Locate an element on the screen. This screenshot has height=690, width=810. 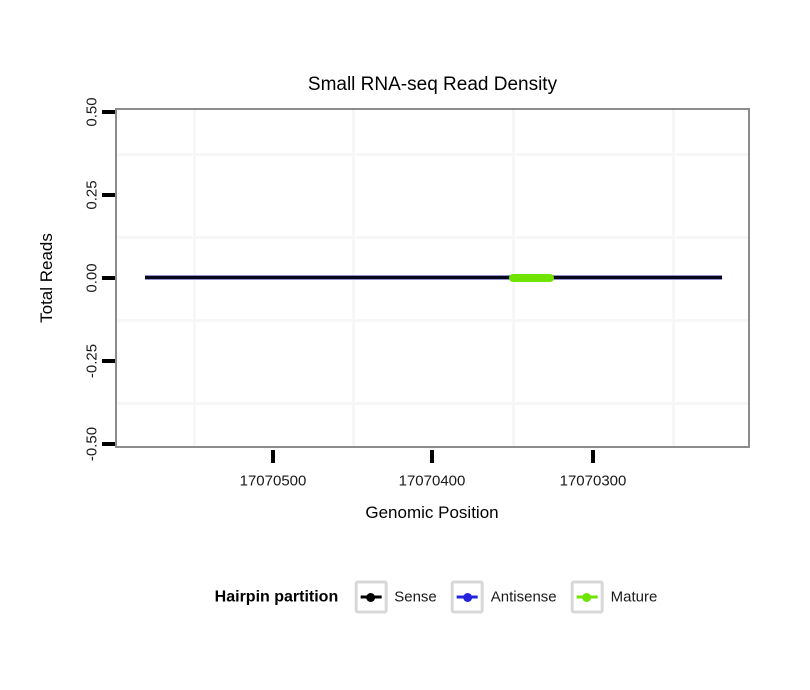
legend-item-mature: Mature is located at coordinates (614, 597).